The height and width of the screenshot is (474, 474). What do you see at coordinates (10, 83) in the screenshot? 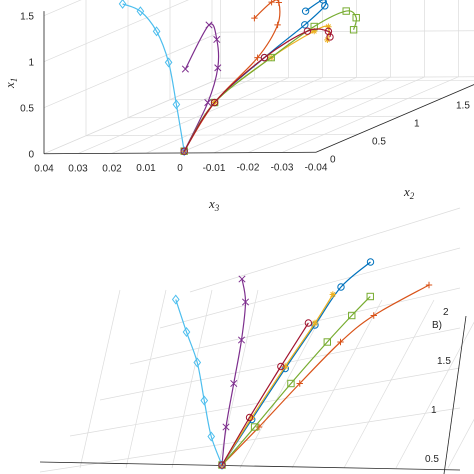
I see `axis-label-x1: x1` at bounding box center [10, 83].